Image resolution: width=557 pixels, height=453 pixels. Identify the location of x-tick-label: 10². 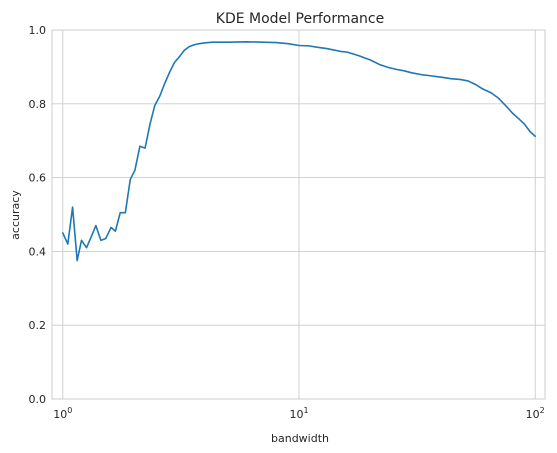
(535, 413).